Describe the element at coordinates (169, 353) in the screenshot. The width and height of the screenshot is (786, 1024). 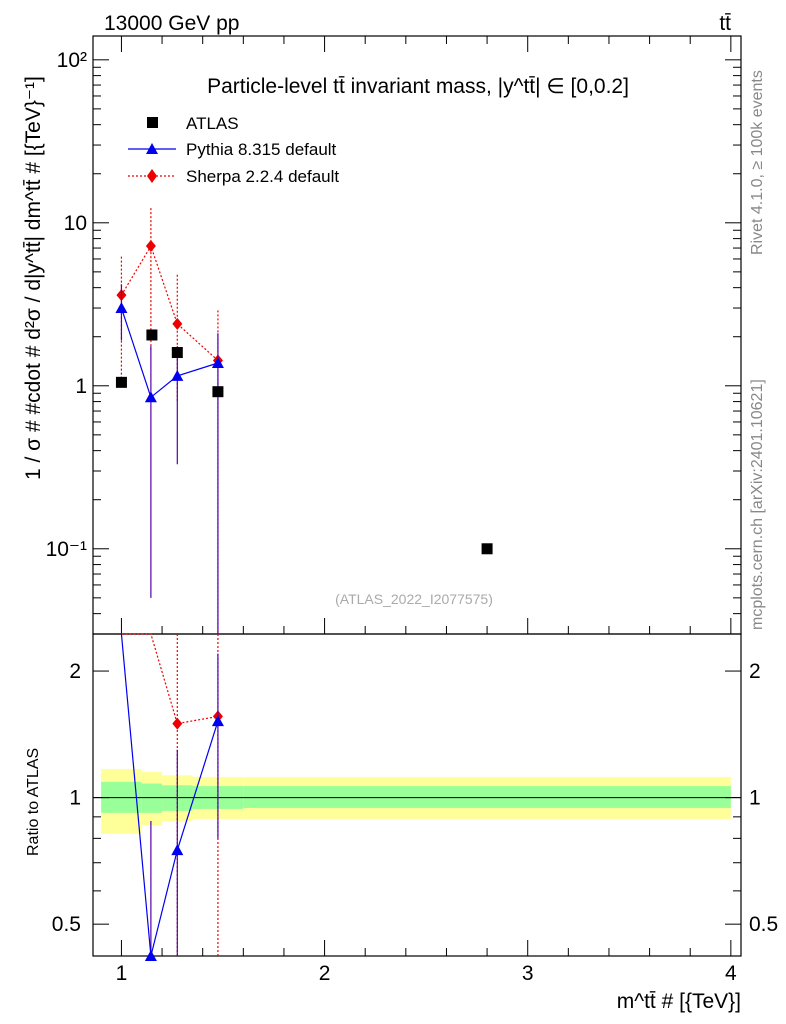
I see `pythia-line` at that location.